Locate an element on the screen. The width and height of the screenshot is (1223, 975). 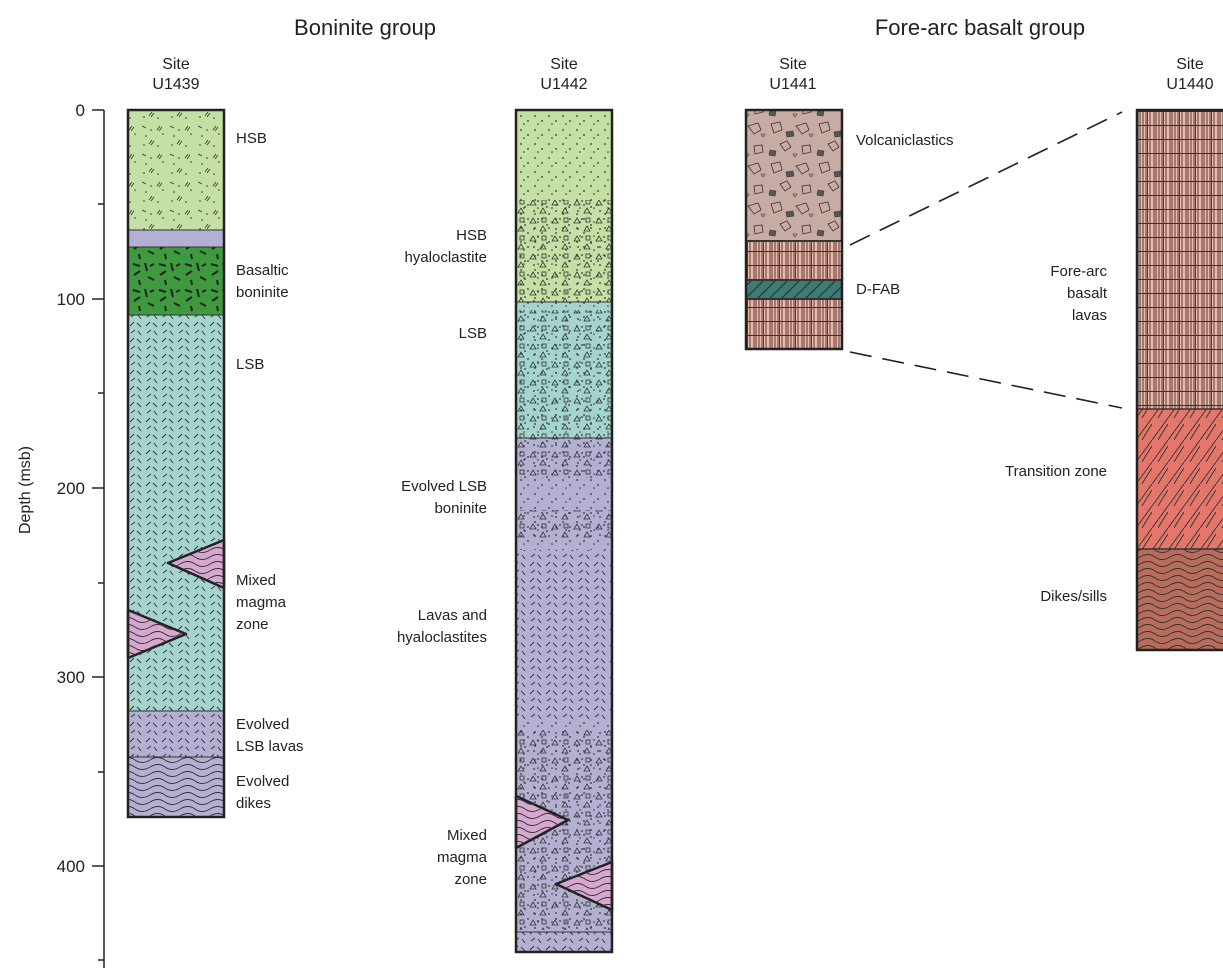
depth-tick-400: 400 is located at coordinates (71, 866).